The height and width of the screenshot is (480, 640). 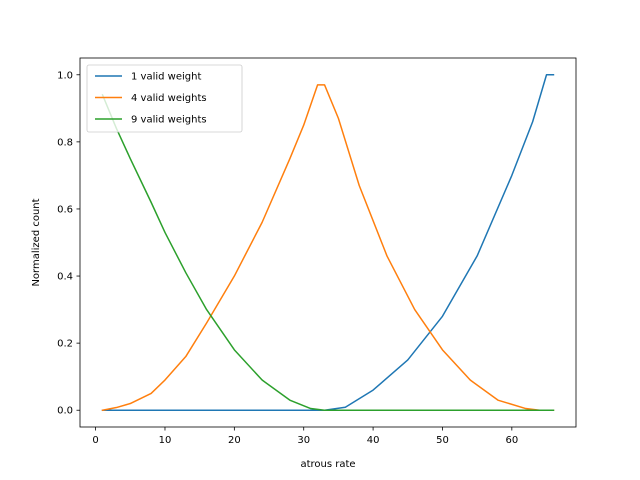 What do you see at coordinates (65, 142) in the screenshot?
I see `y-tick-label: 0.8` at bounding box center [65, 142].